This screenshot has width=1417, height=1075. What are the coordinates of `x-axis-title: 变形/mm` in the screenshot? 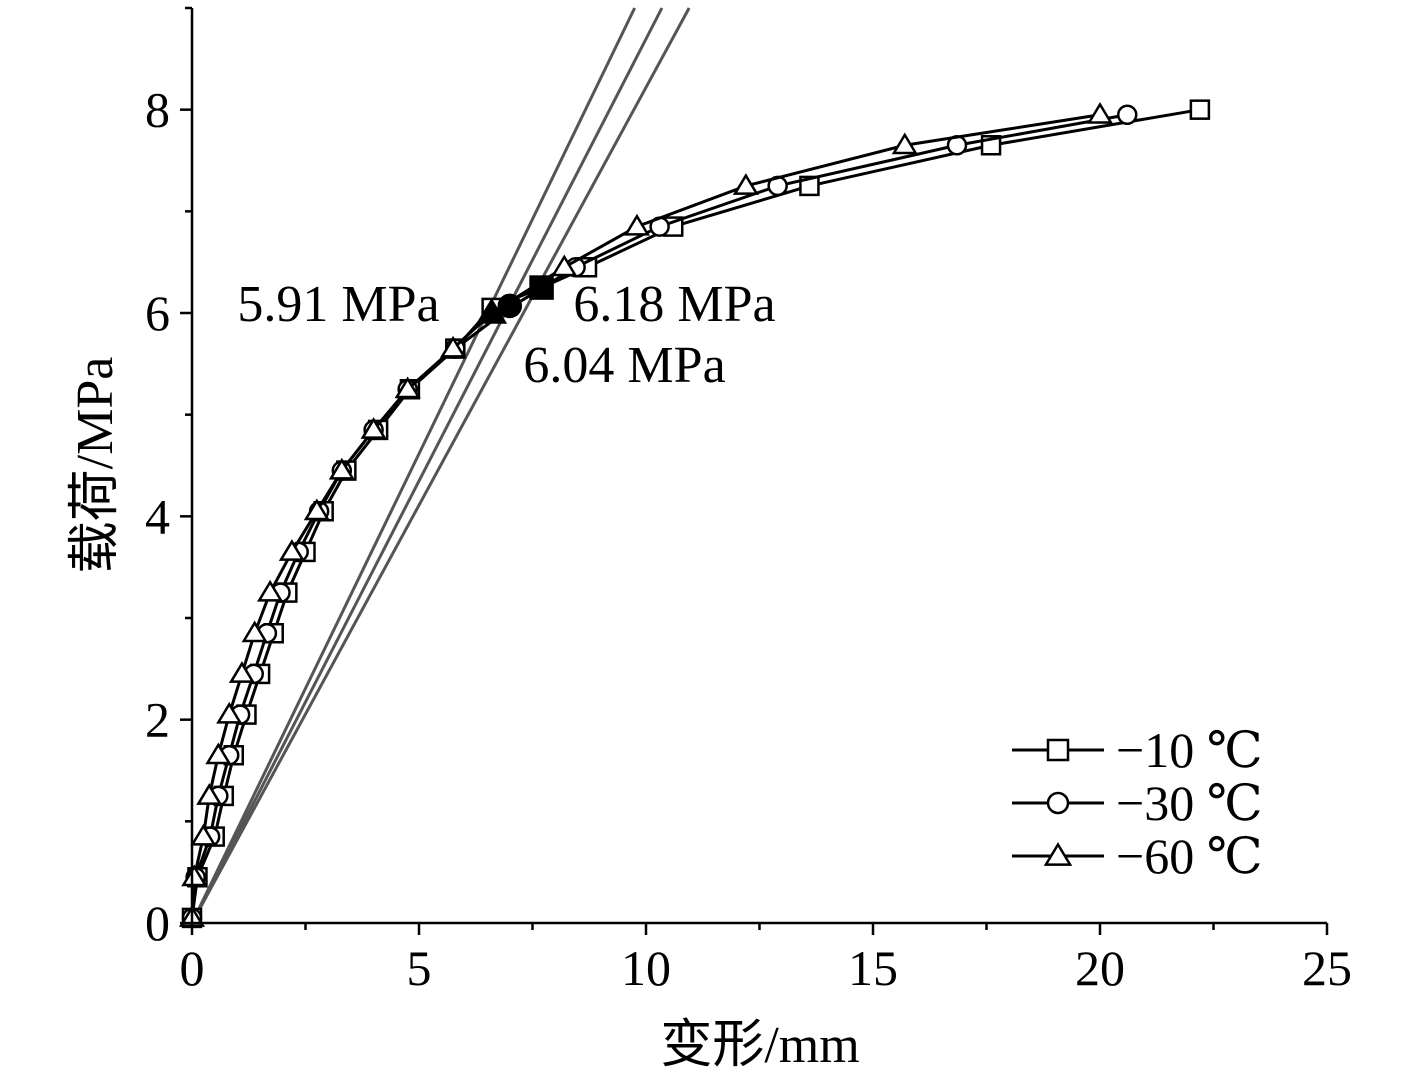 It's located at (759, 1045).